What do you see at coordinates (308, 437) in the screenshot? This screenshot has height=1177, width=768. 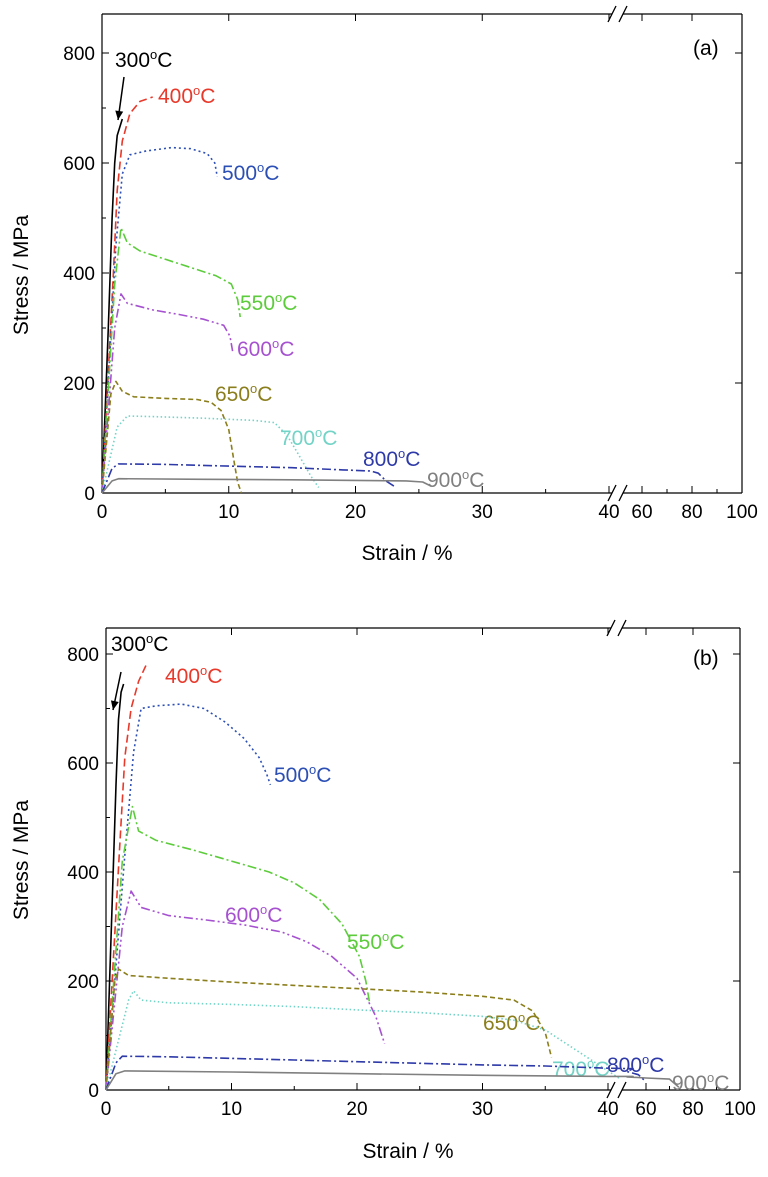 I see `series-label-700C: 700oC` at bounding box center [308, 437].